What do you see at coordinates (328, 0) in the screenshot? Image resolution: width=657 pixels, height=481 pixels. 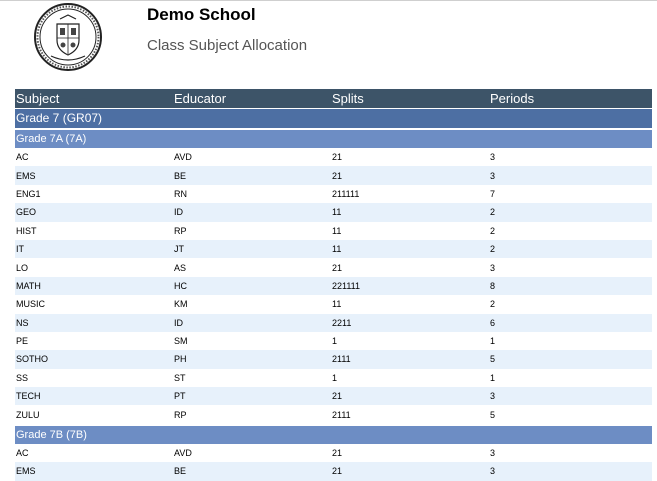 I see `top-divider` at bounding box center [328, 0].